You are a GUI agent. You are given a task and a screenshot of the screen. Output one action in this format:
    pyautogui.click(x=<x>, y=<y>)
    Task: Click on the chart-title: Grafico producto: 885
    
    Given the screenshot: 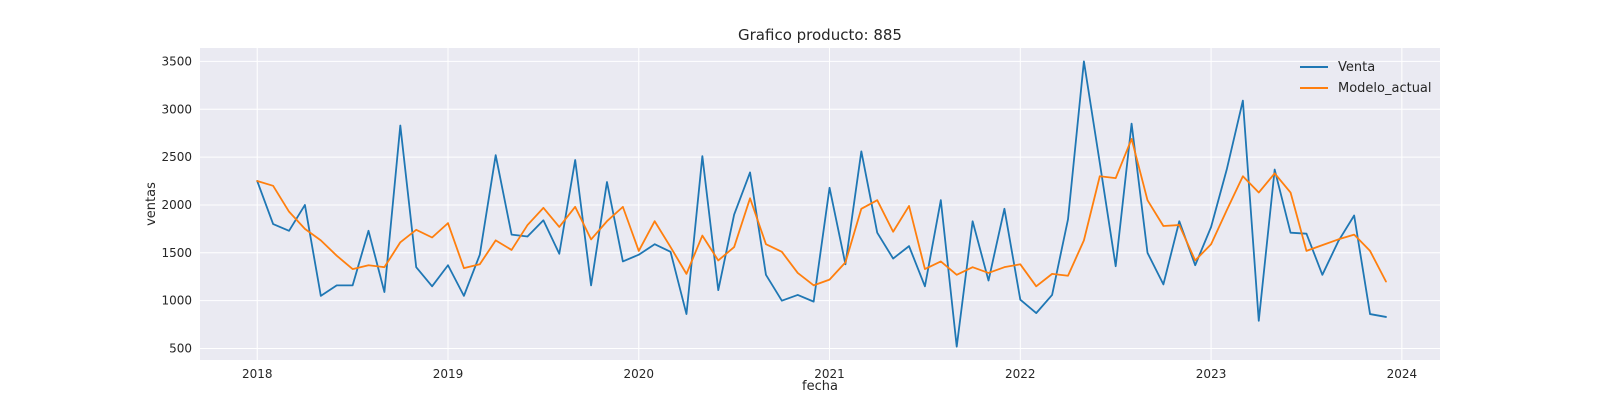 What is the action you would take?
    pyautogui.click(x=820, y=35)
    